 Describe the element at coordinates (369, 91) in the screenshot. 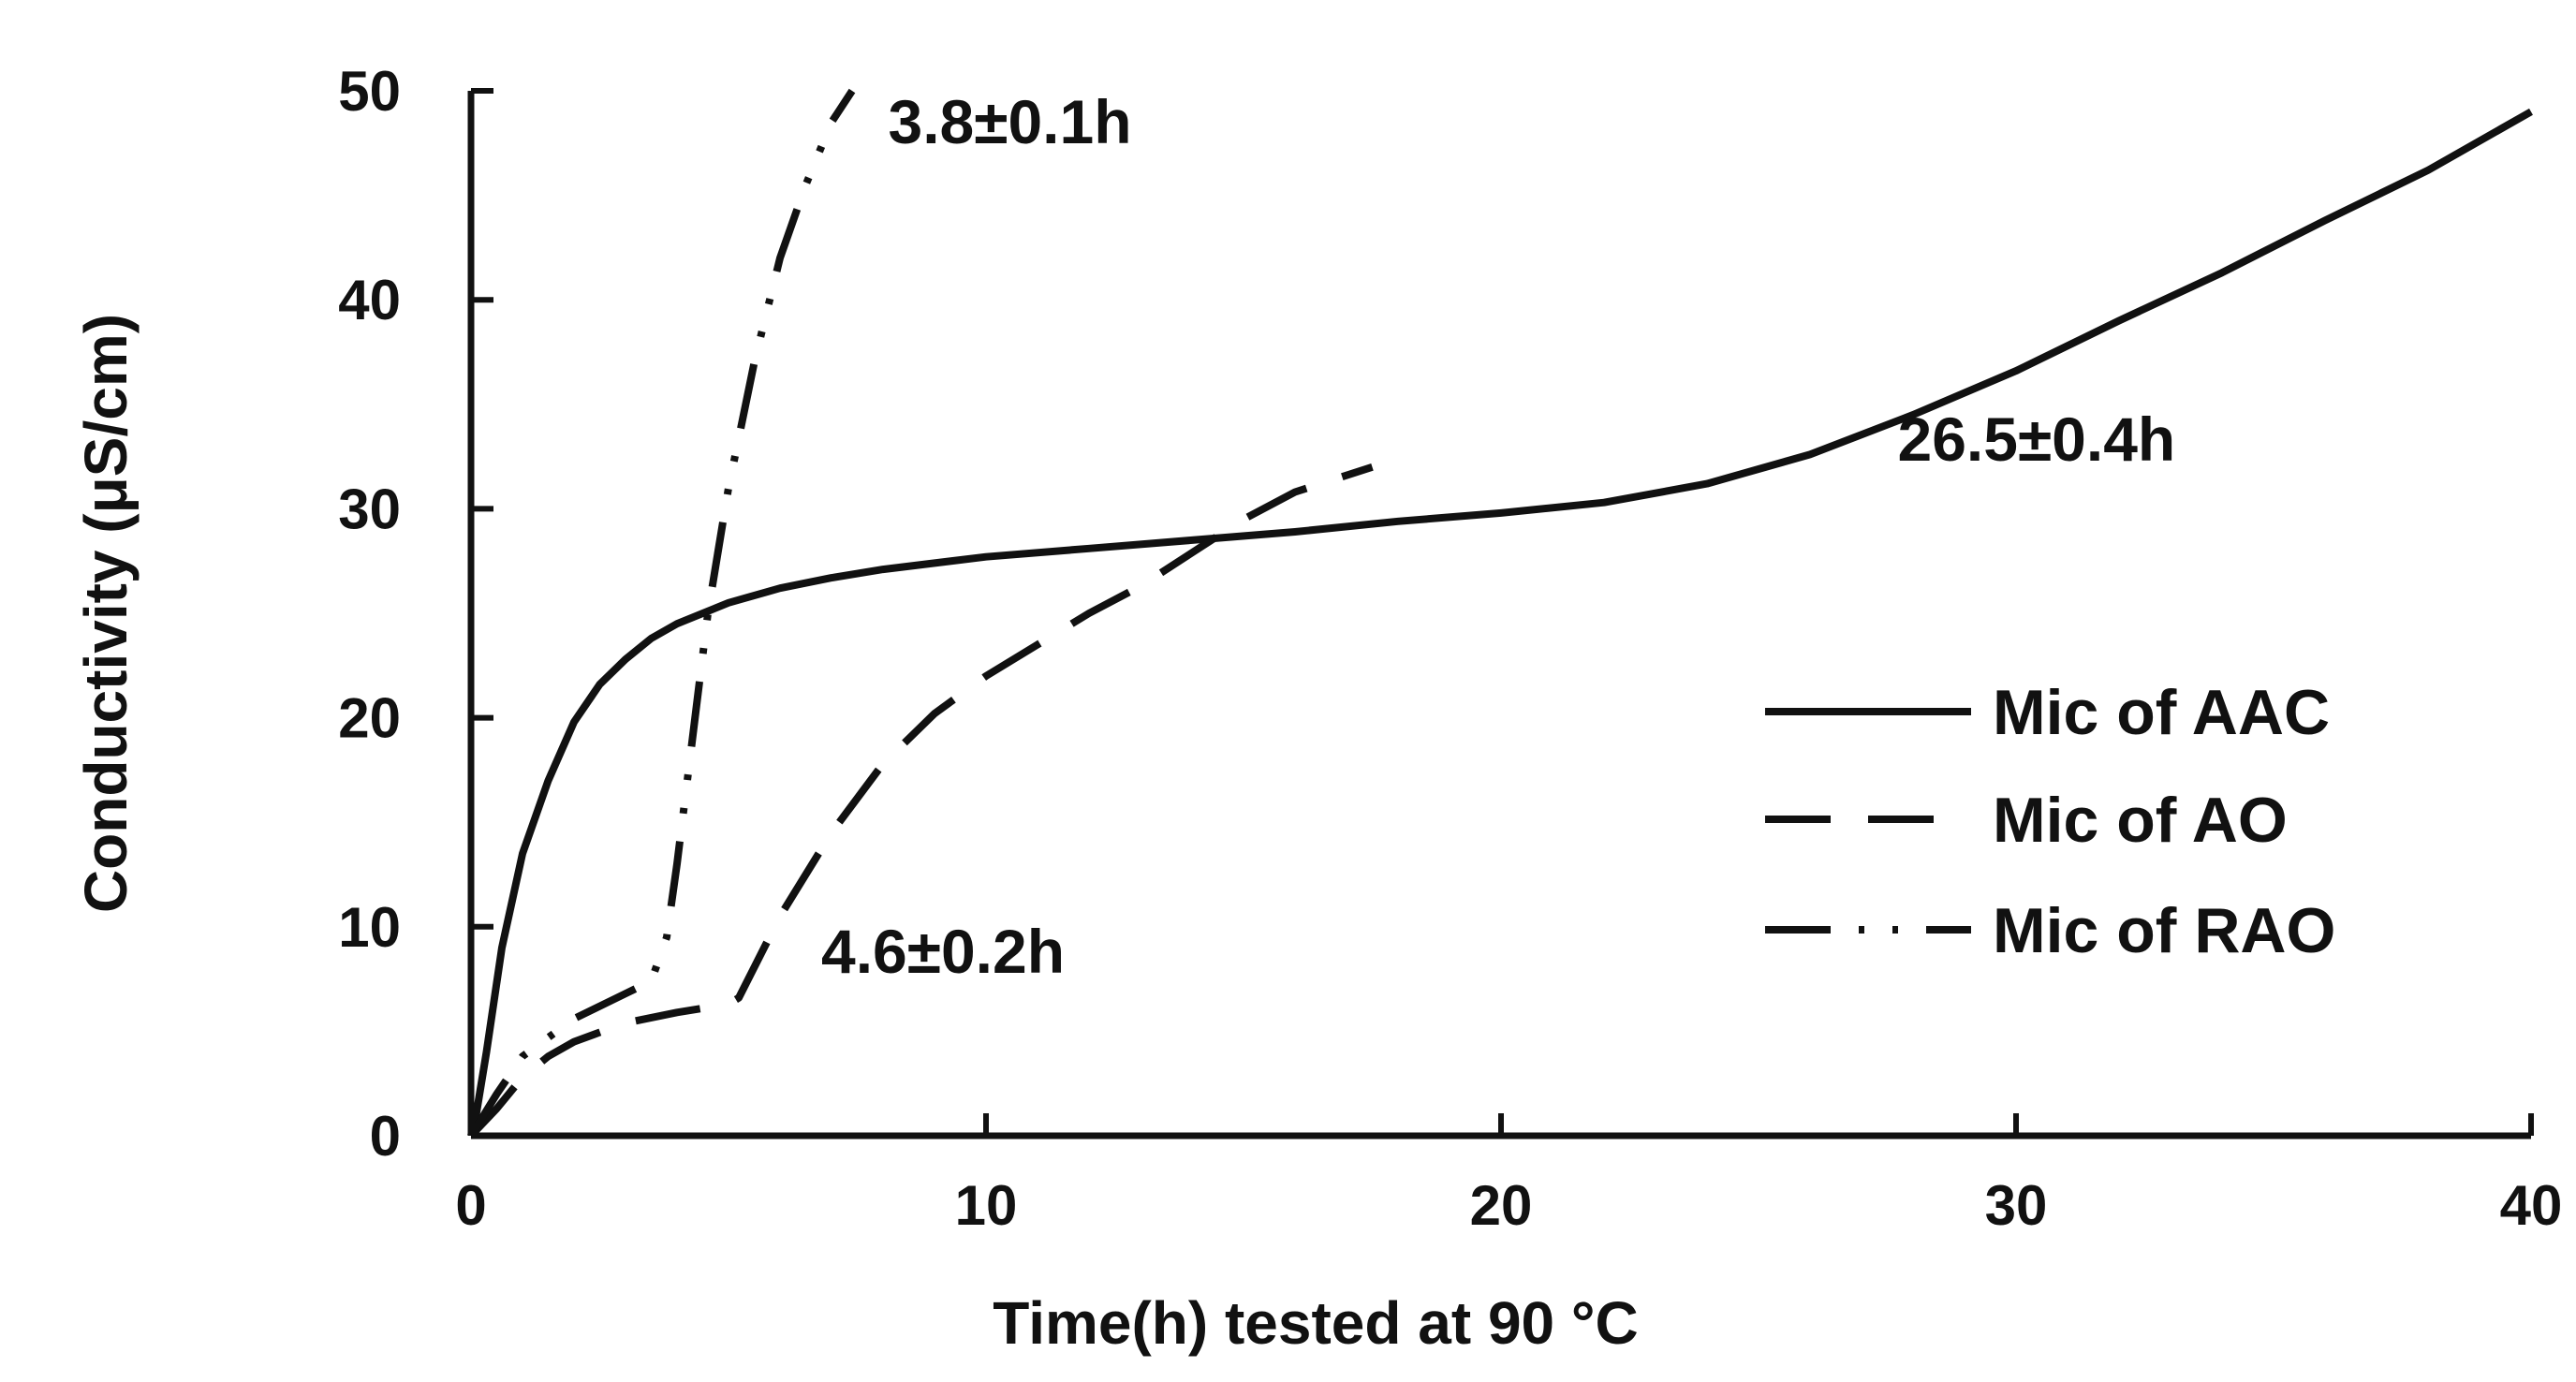

I see `y-tick-label-5: 50` at that location.